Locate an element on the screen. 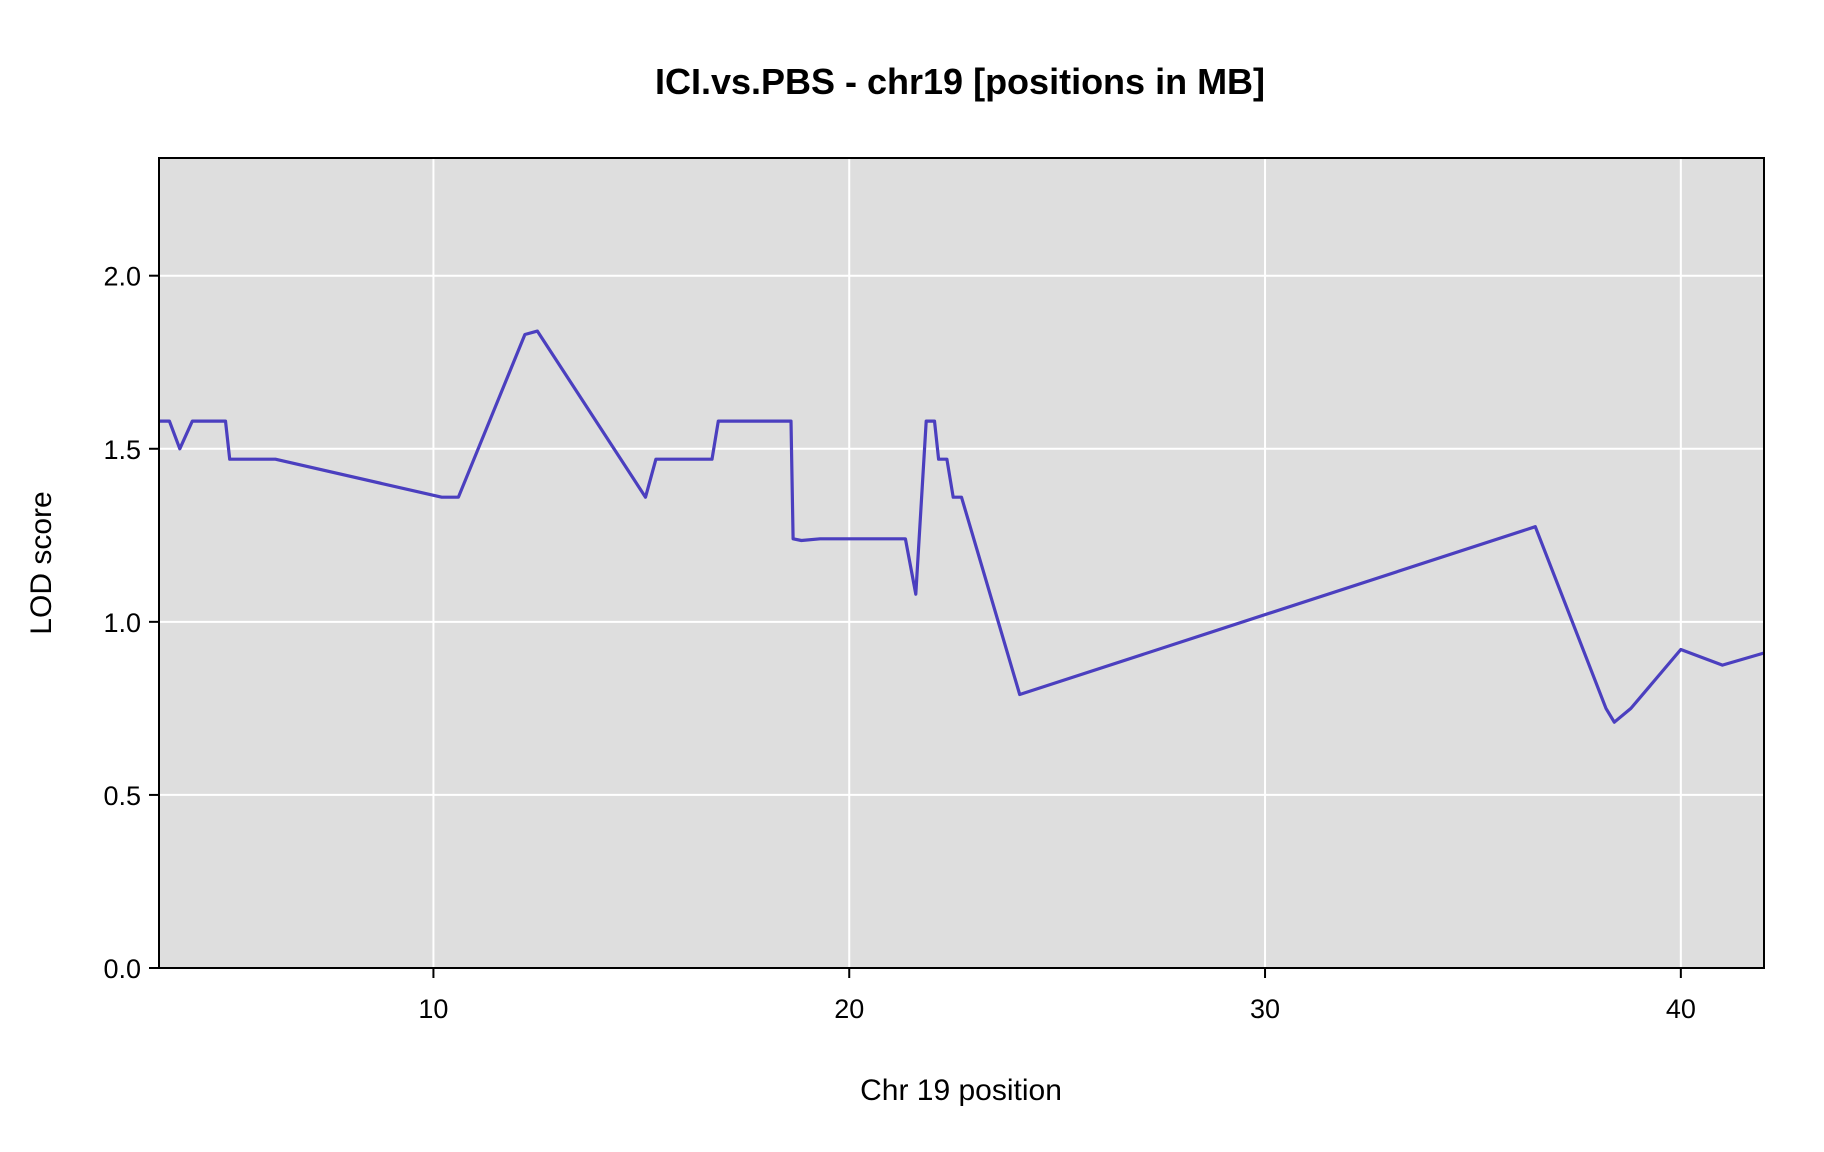 Image resolution: width=1824 pixels, height=1152 pixels. y-tick-label: 1.0 is located at coordinates (122, 623).